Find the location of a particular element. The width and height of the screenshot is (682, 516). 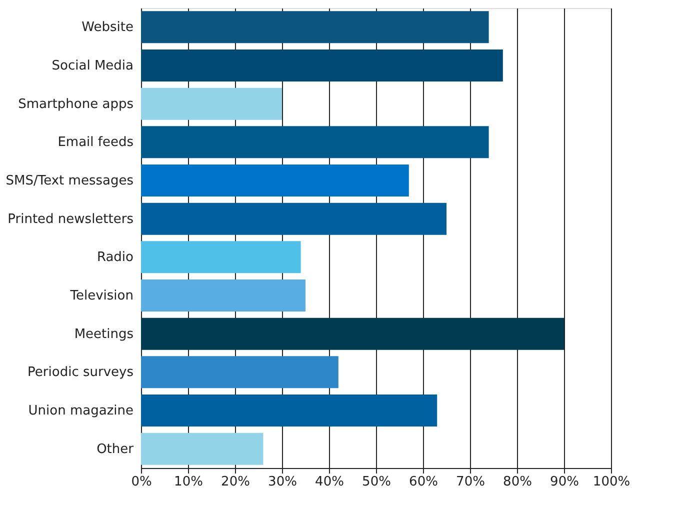

y-tick-label: Website is located at coordinates (108, 28).